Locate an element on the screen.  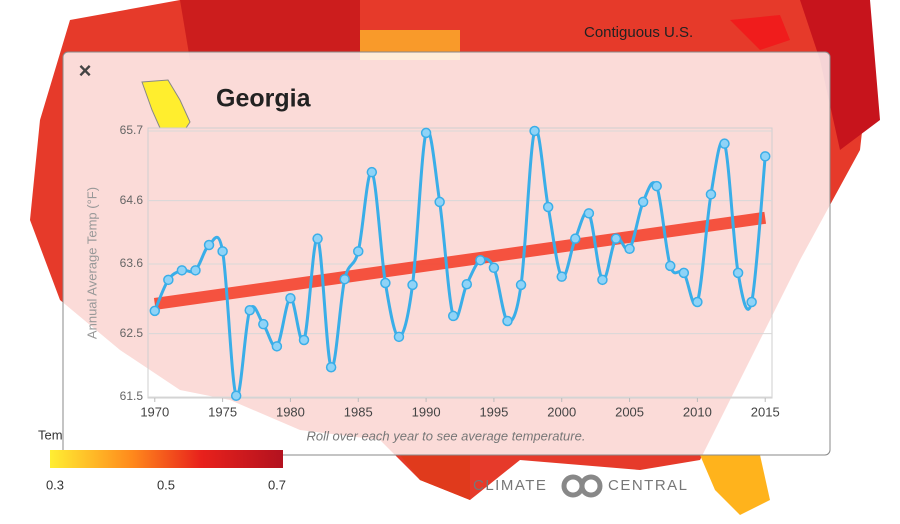
close-button: × is located at coordinates (85, 70).